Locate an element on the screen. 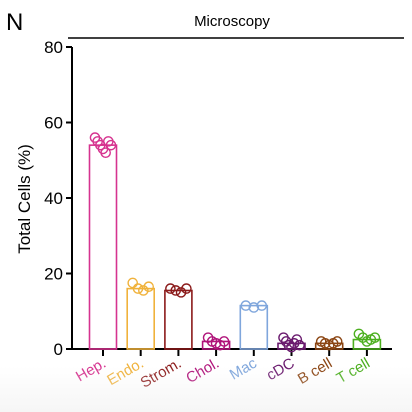 The image size is (412, 412). bar-strom is located at coordinates (178, 319).